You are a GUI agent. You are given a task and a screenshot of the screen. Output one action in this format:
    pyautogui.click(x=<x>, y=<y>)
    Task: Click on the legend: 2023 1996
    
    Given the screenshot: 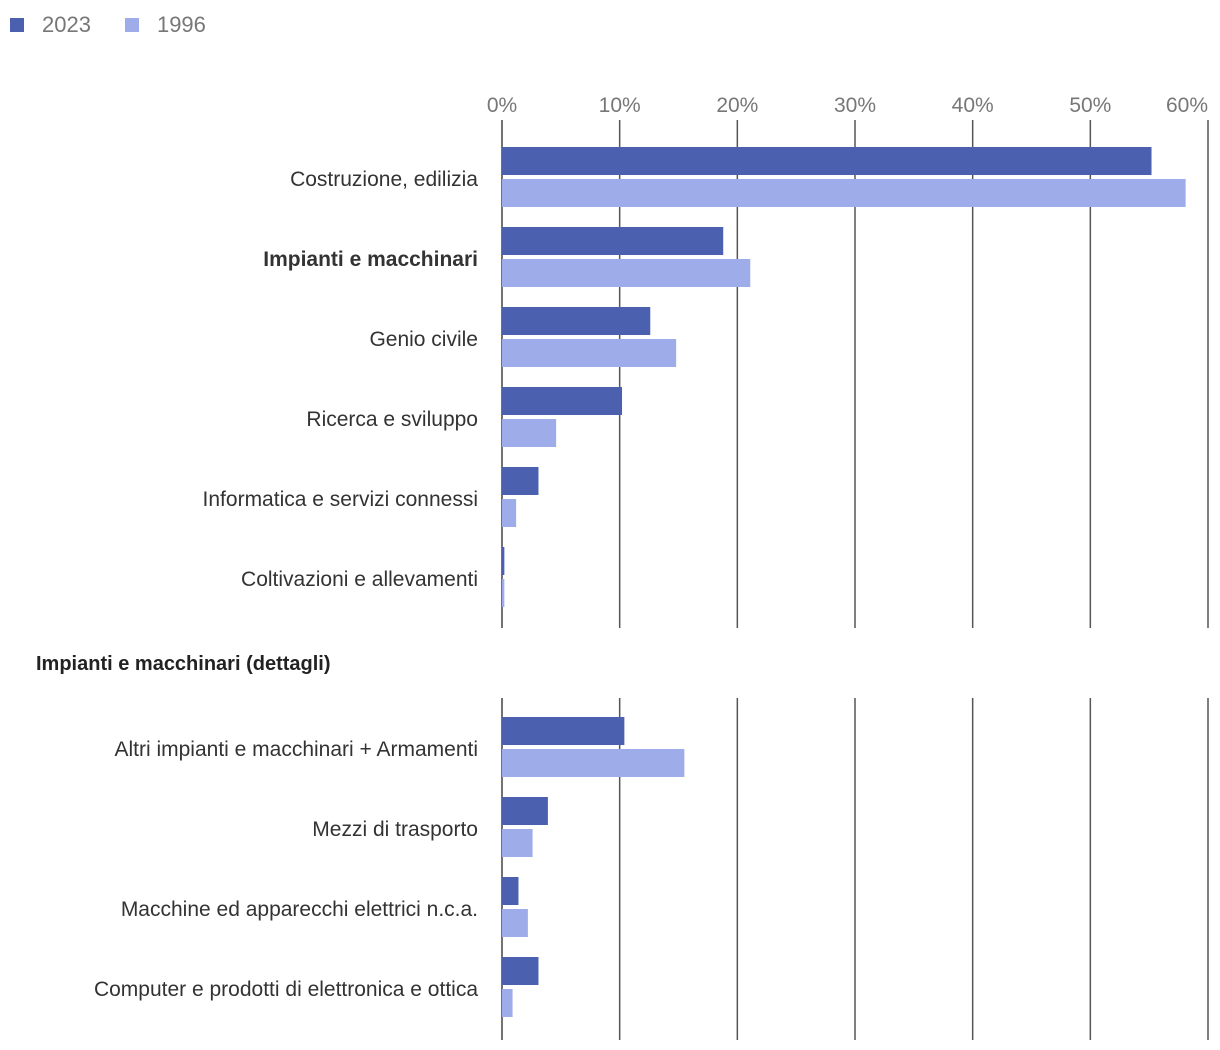 What is the action you would take?
    pyautogui.click(x=125, y=25)
    